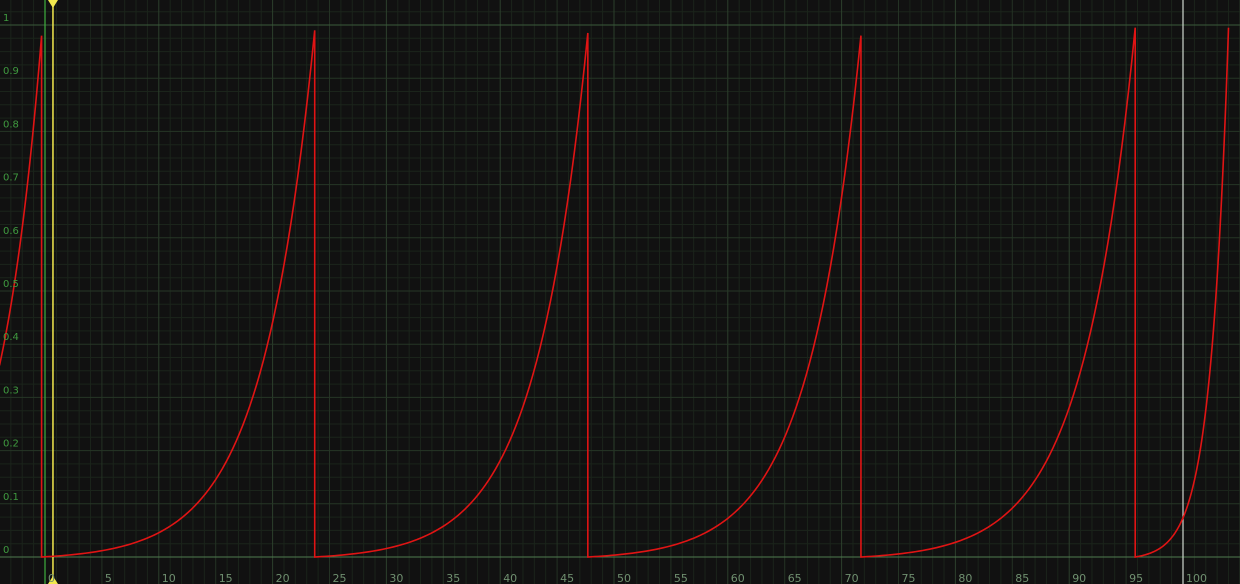  Describe the element at coordinates (11, 178) in the screenshot. I see `y-tick-label: 0.7` at that location.